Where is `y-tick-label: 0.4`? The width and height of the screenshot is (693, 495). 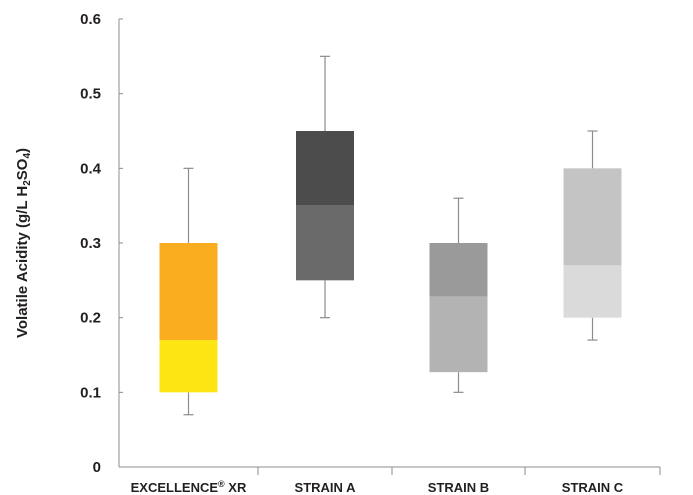
y-tick-label: 0.4 is located at coordinates (91, 168).